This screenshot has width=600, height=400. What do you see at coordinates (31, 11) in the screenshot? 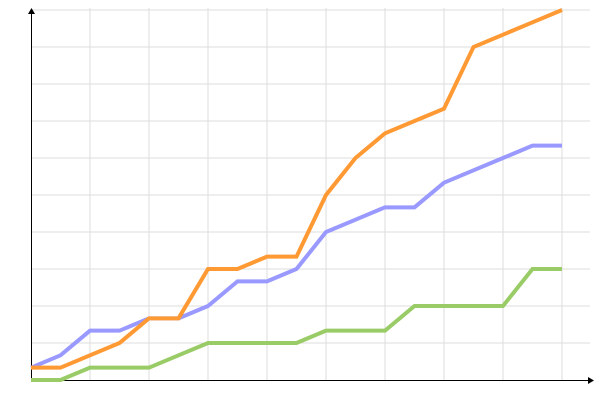
I see `y-axis-arrow` at bounding box center [31, 11].